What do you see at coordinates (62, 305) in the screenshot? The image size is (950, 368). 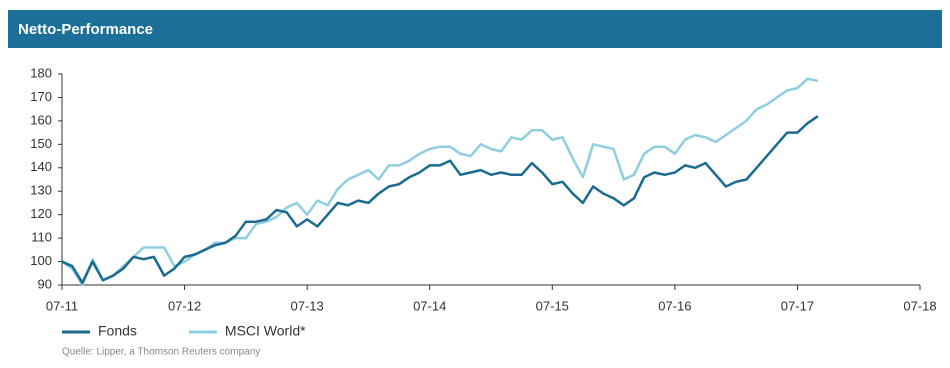 I see `x-tick-label: 07-11` at bounding box center [62, 305].